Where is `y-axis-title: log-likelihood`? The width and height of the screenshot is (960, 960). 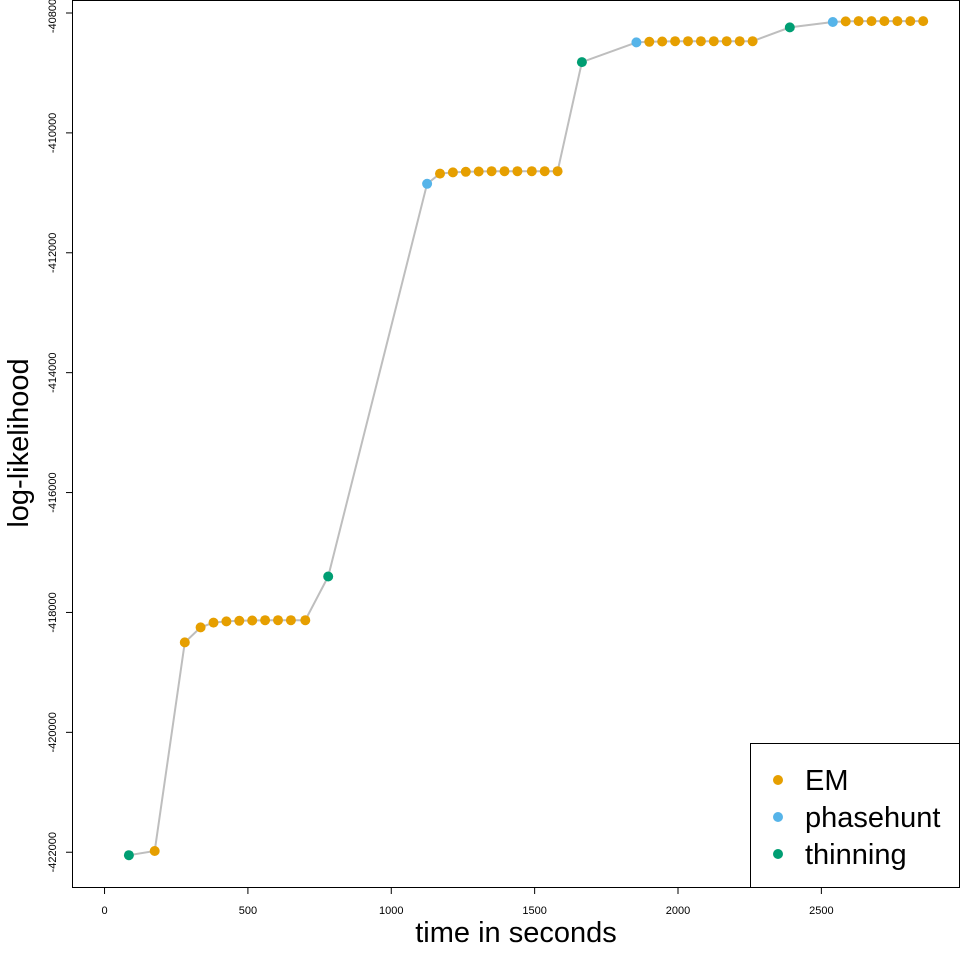
y-axis-title: log-likelihood is located at coordinates (19, 442).